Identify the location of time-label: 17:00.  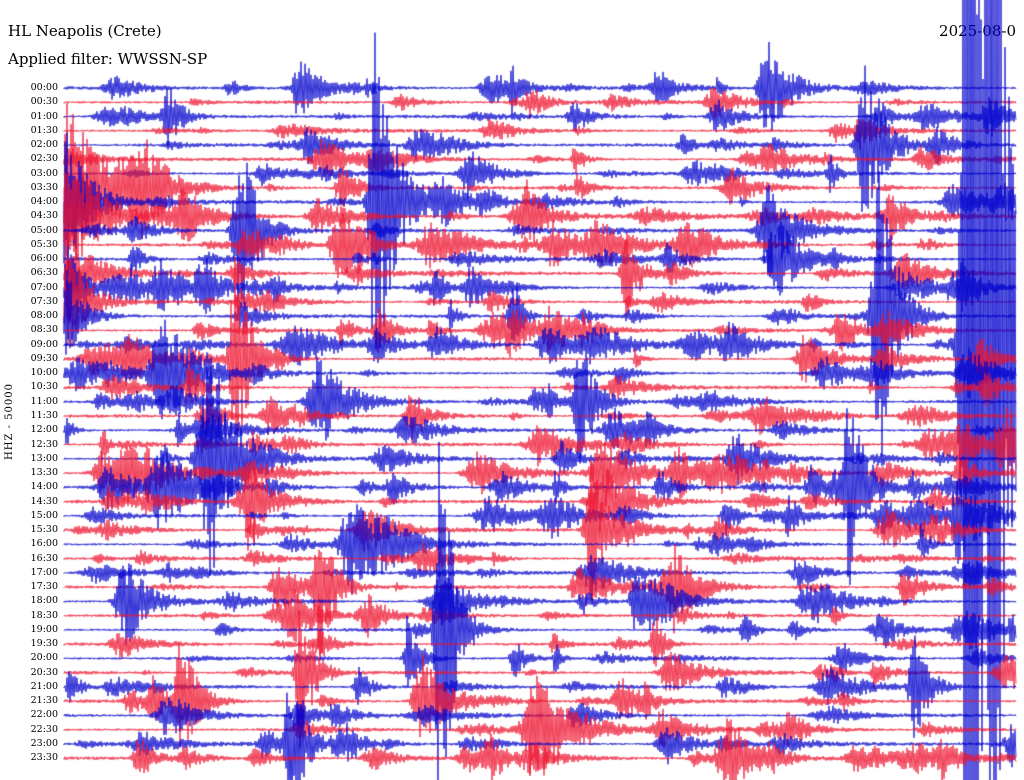
(44, 572).